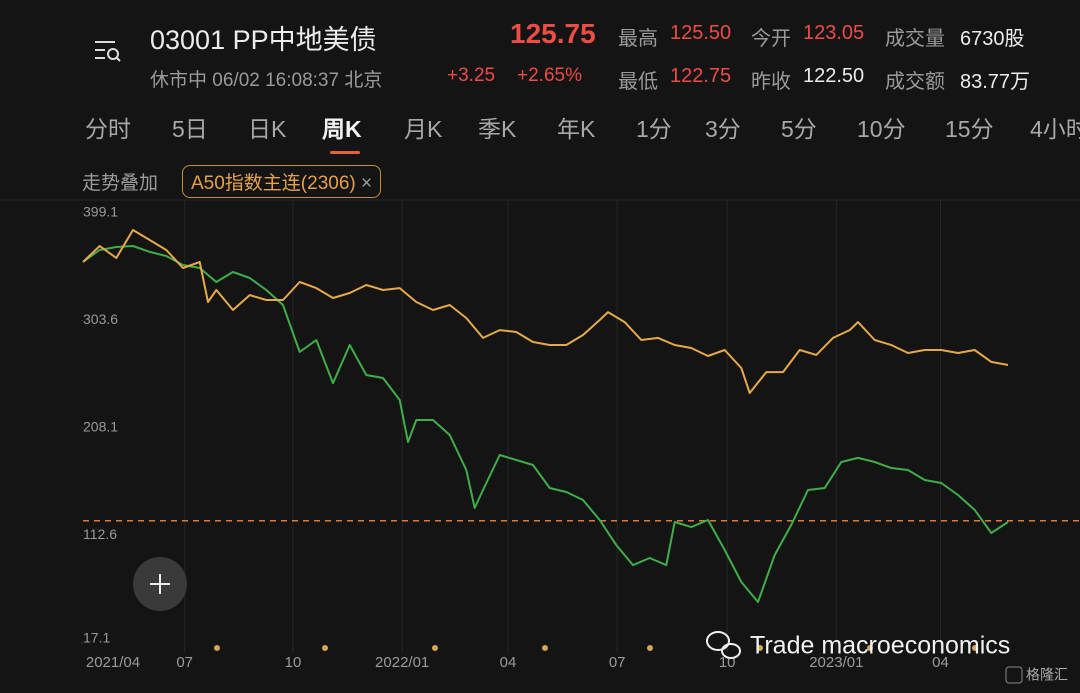 This screenshot has height=693, width=1080. What do you see at coordinates (113, 662) in the screenshot?
I see `x-tick-label: 2021/04` at bounding box center [113, 662].